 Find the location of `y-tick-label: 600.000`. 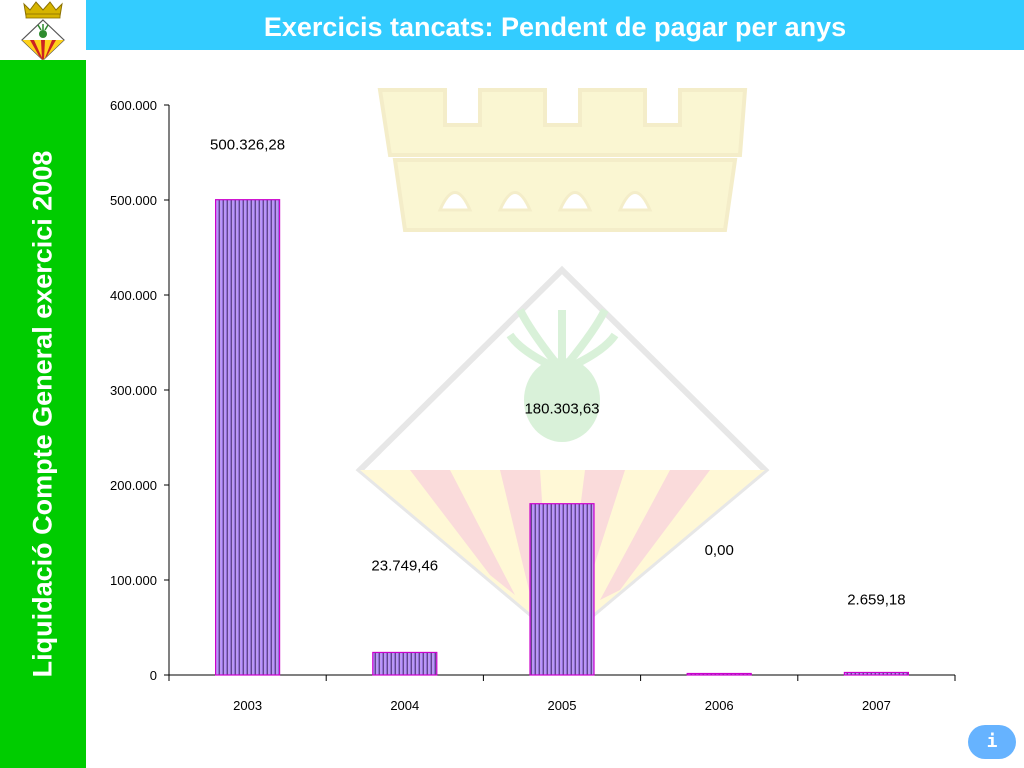

y-tick-label: 600.000 is located at coordinates (133, 105).